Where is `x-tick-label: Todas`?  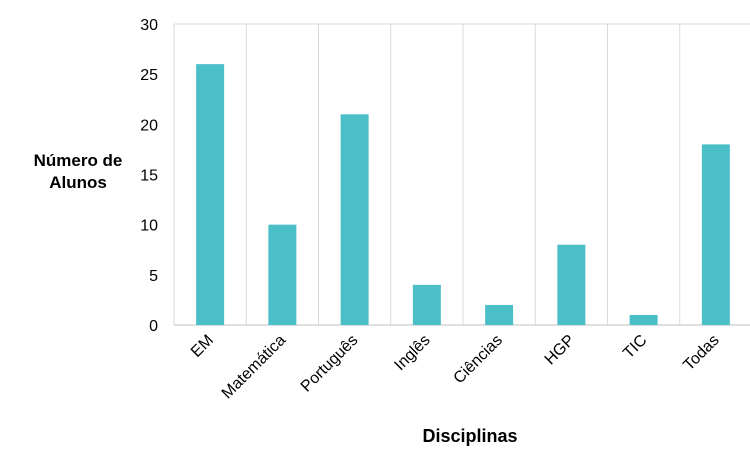 x-tick-label: Todas is located at coordinates (701, 353).